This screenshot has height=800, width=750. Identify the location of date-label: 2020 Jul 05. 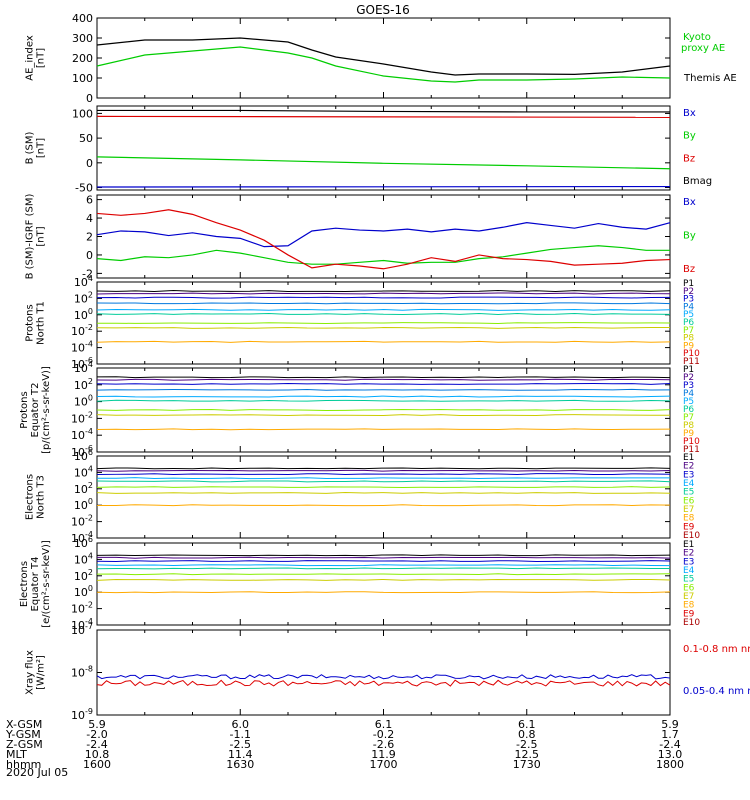
(37, 772).